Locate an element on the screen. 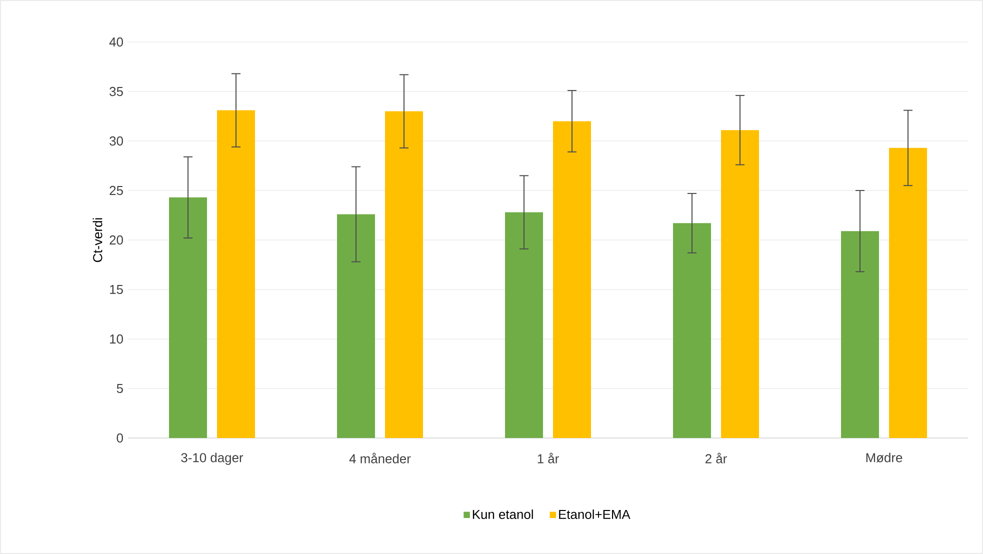 The image size is (983, 554). y-axis-title: Ct-verdi is located at coordinates (97, 240).